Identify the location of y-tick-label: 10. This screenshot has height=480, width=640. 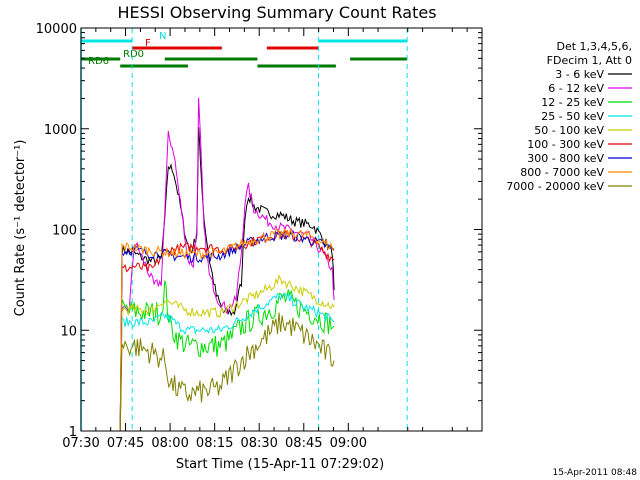
(68, 331).